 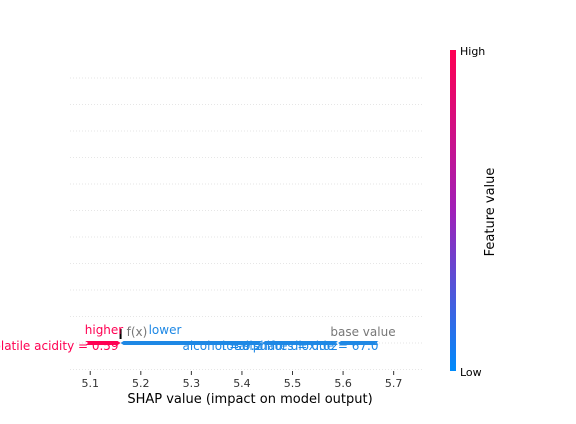 I want to click on colorbar-title: Feature value, so click(x=490, y=212).